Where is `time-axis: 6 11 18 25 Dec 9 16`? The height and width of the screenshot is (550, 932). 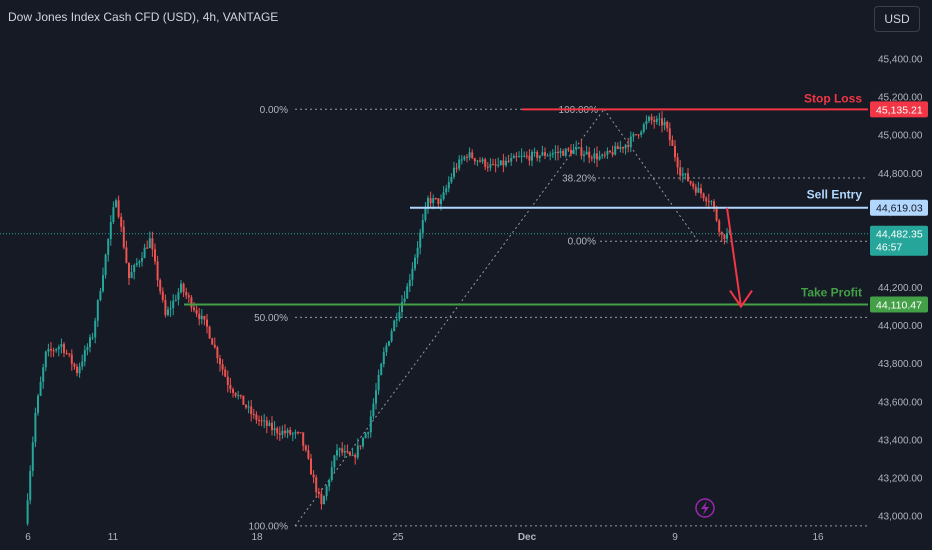
time-axis: 6 11 18 25 Dec 9 16 is located at coordinates (424, 537).